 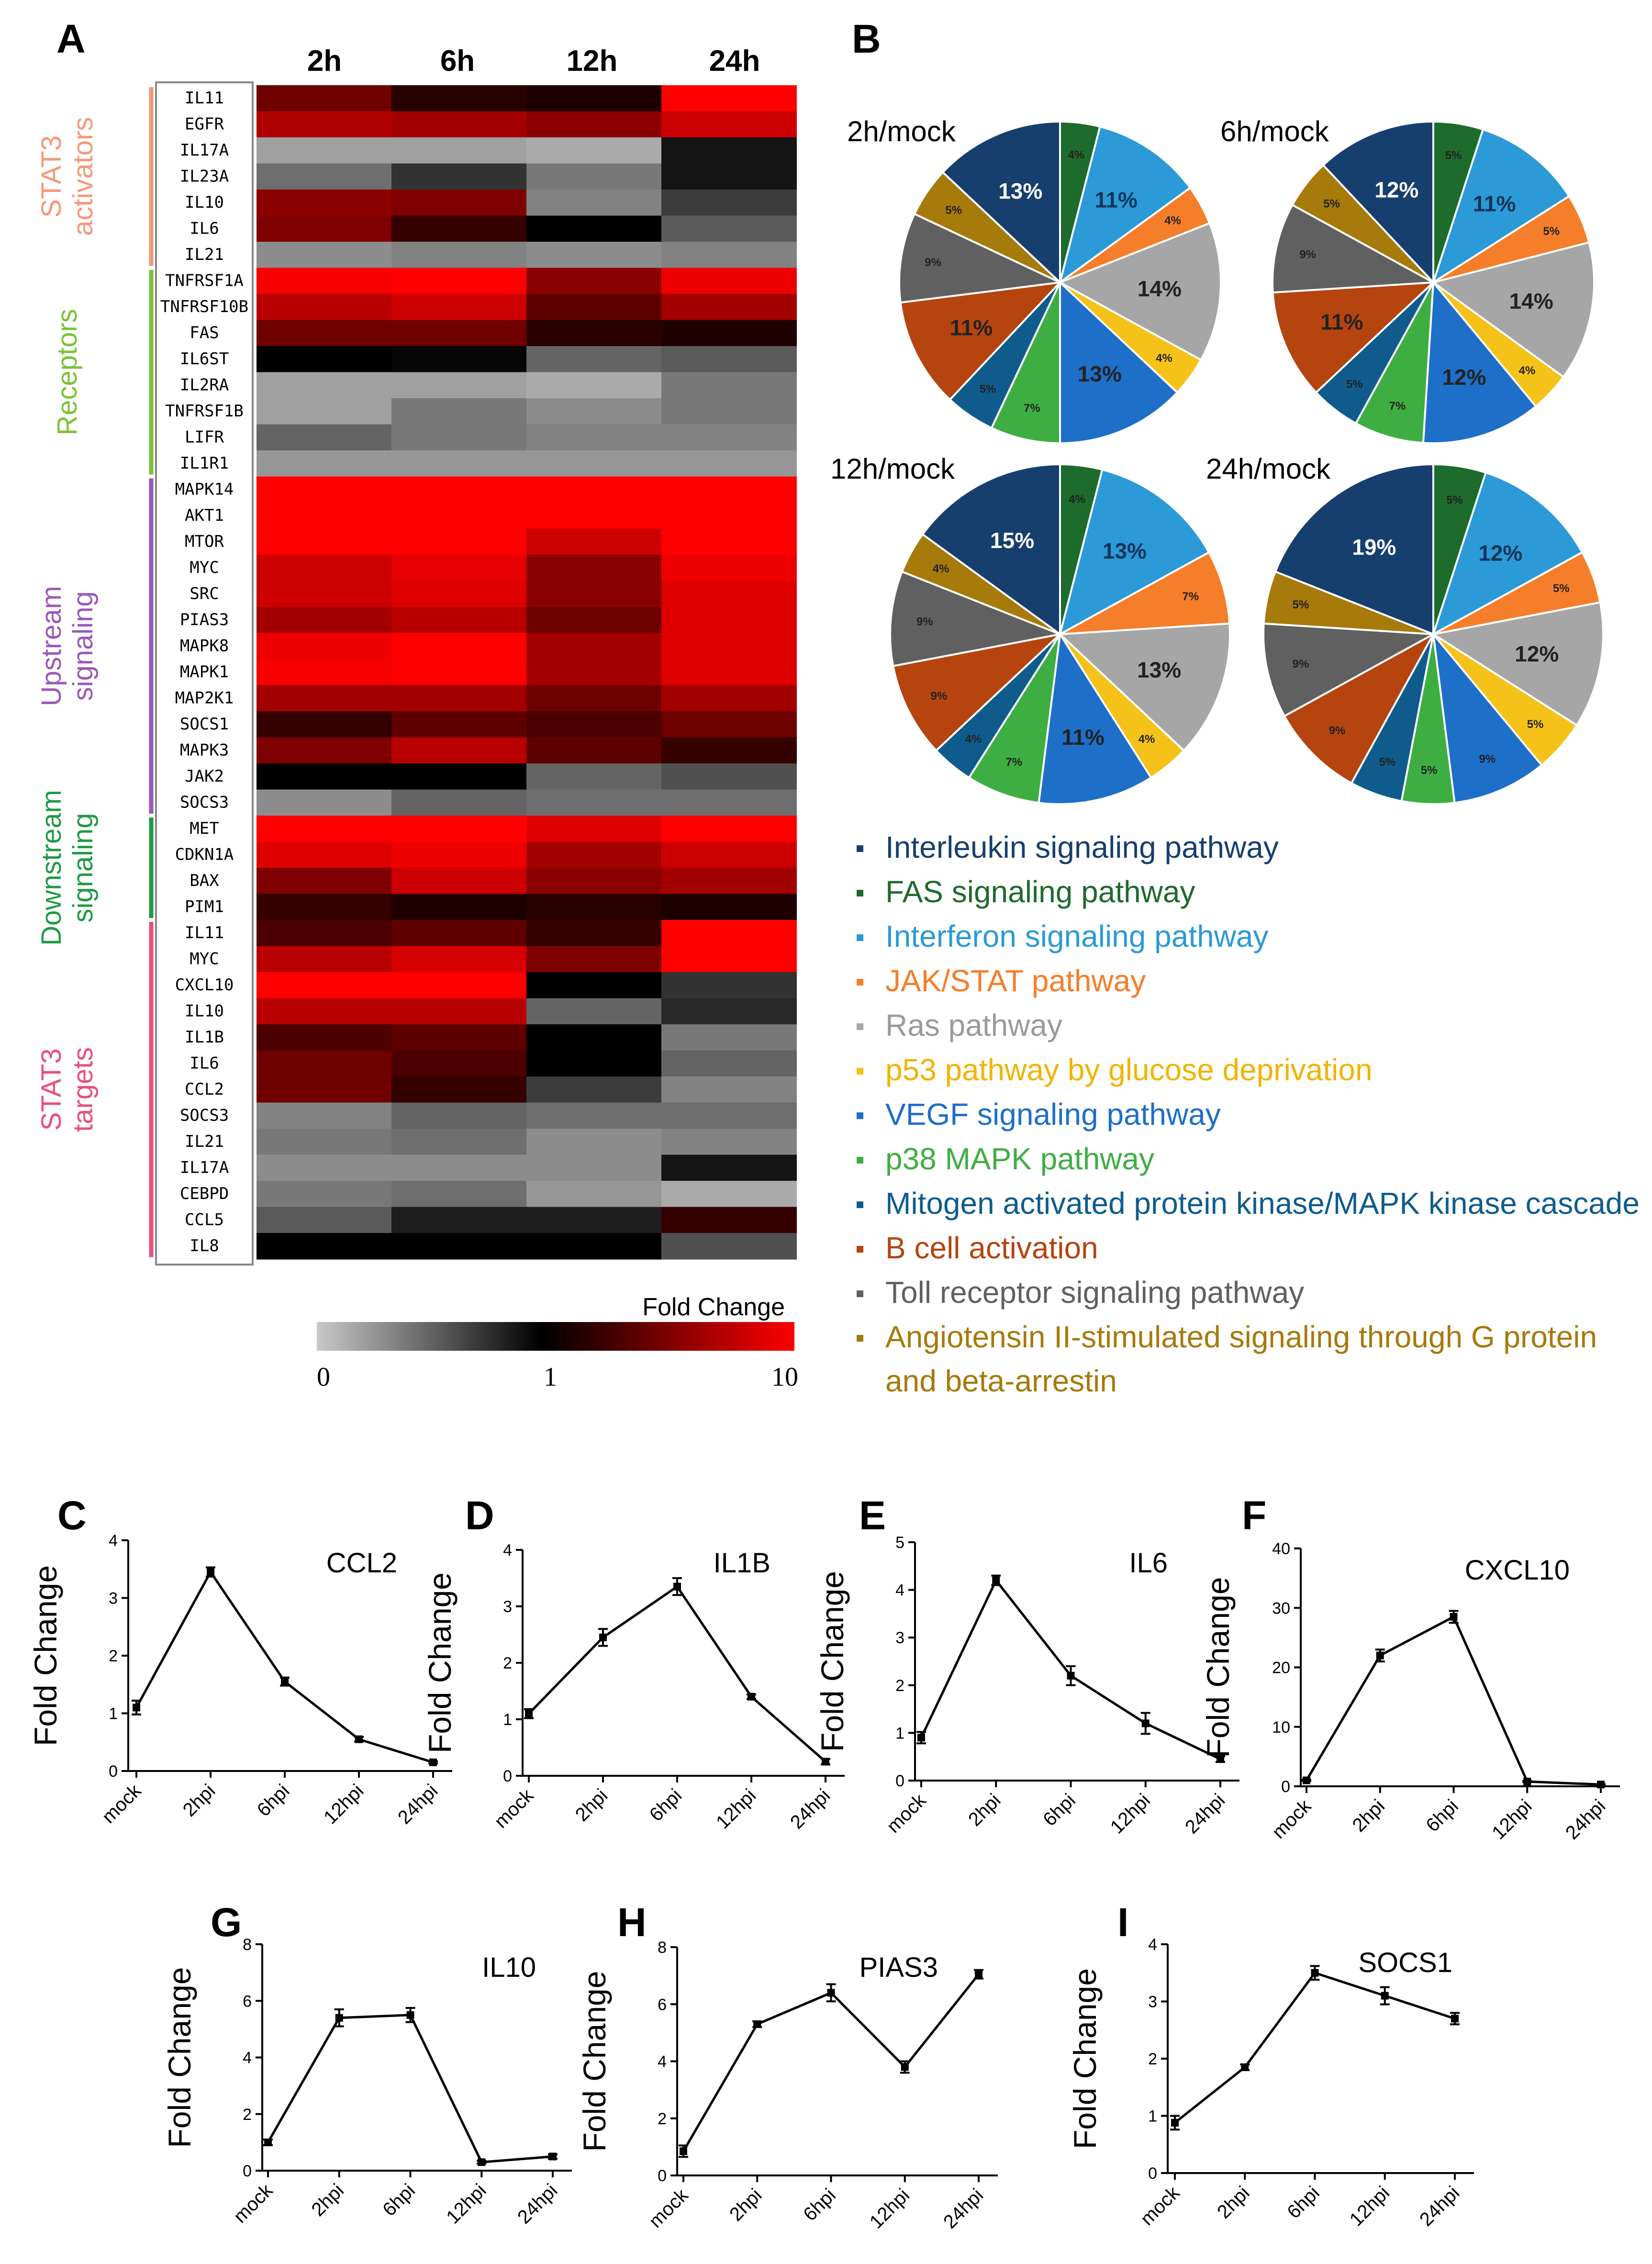 I want to click on pie-percent-label: 4%, so click(x=1172, y=221).